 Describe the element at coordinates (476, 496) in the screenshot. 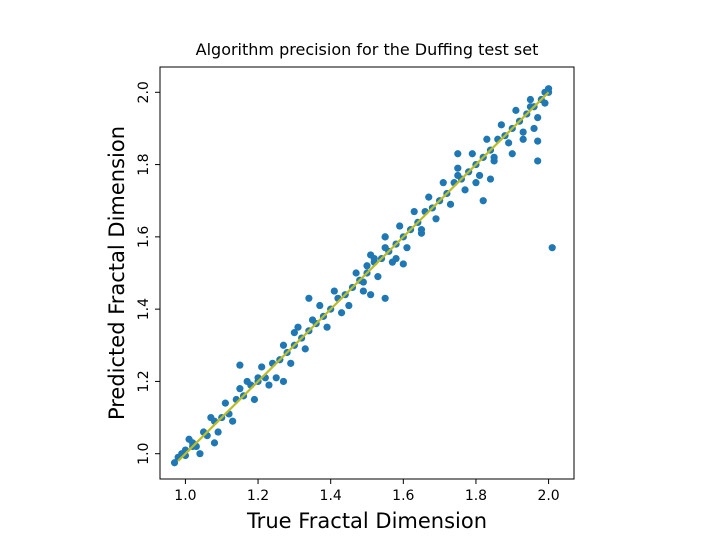

I see `x-tick-label: 1.8` at that location.